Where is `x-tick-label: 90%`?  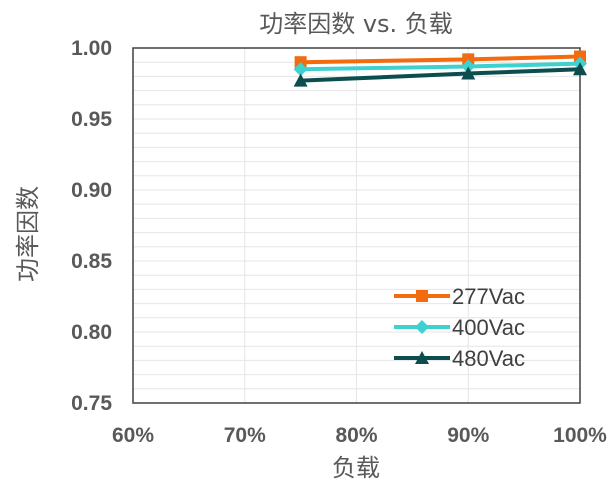
x-tick-label: 90% is located at coordinates (468, 435).